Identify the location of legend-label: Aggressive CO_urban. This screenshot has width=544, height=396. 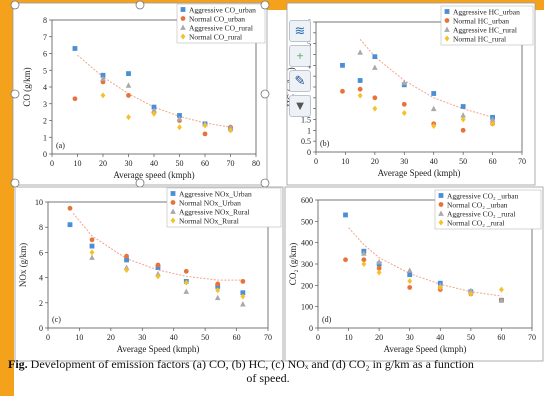
(222, 10).